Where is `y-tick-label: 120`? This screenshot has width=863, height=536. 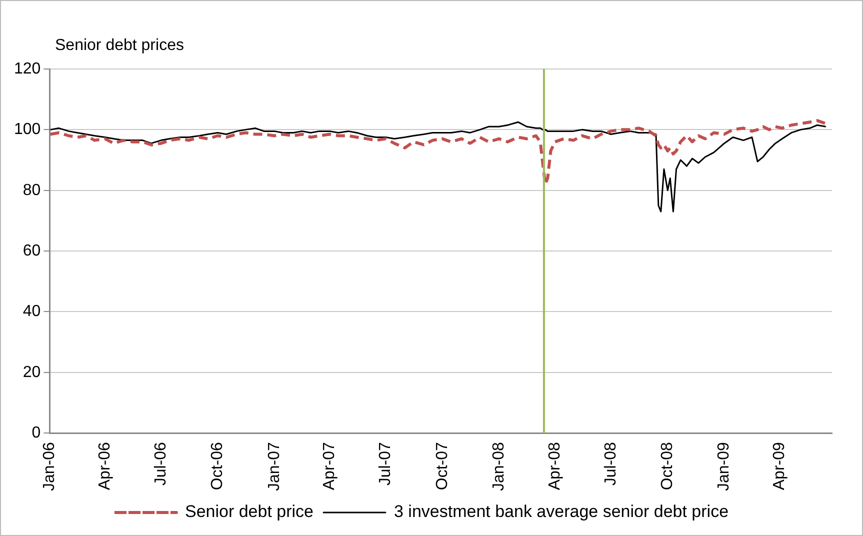 y-tick-label: 120 is located at coordinates (27, 69).